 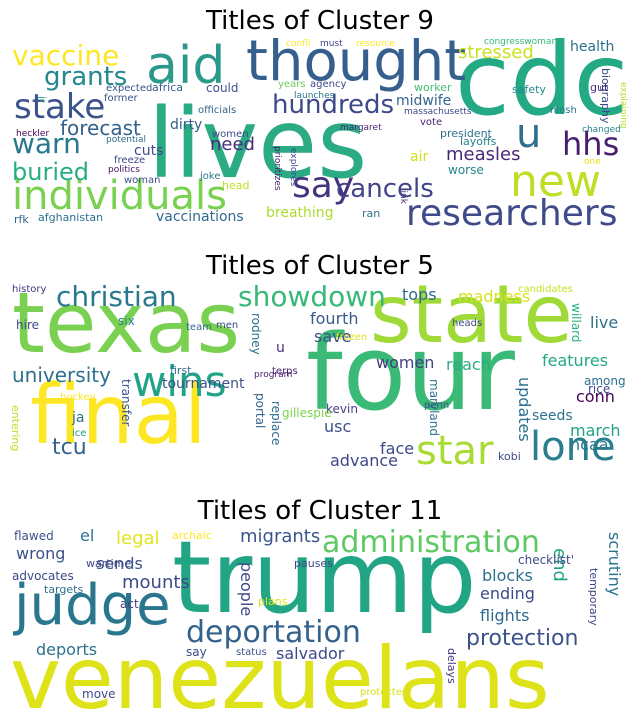 What do you see at coordinates (604, 322) in the screenshot?
I see `word: live` at bounding box center [604, 322].